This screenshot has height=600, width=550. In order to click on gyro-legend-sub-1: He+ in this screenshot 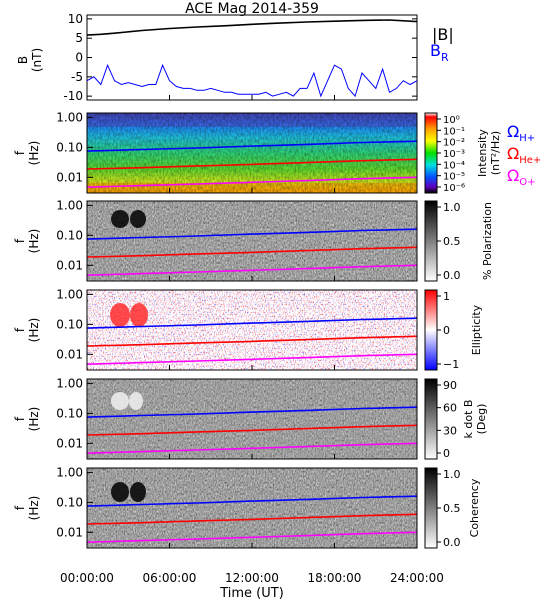, I will do `click(530, 160)`.